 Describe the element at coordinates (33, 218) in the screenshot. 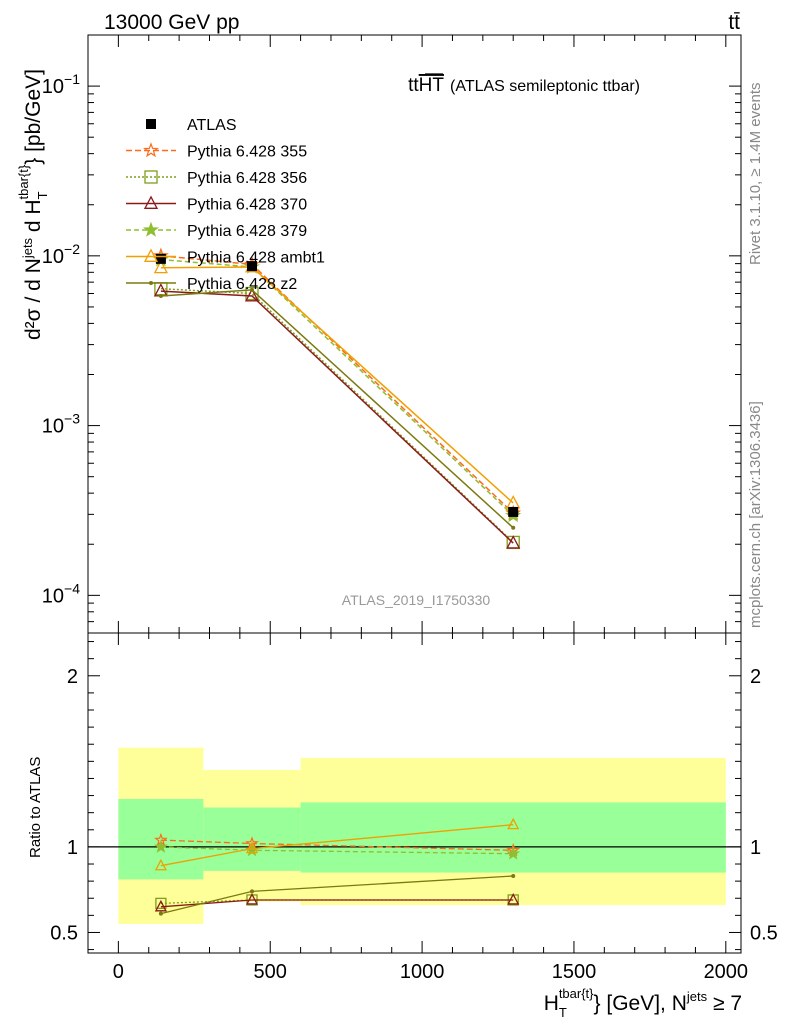

I see `ylabel-mid: d H` at that location.